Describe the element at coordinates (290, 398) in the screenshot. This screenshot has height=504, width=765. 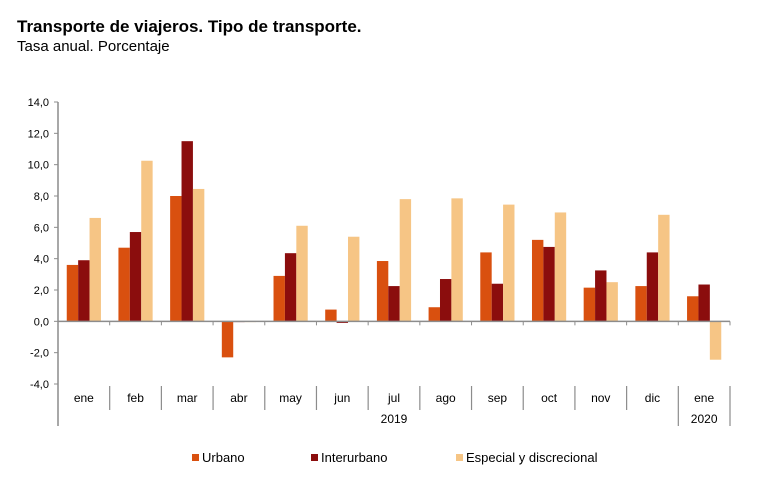
I see `x-category-label: may` at that location.